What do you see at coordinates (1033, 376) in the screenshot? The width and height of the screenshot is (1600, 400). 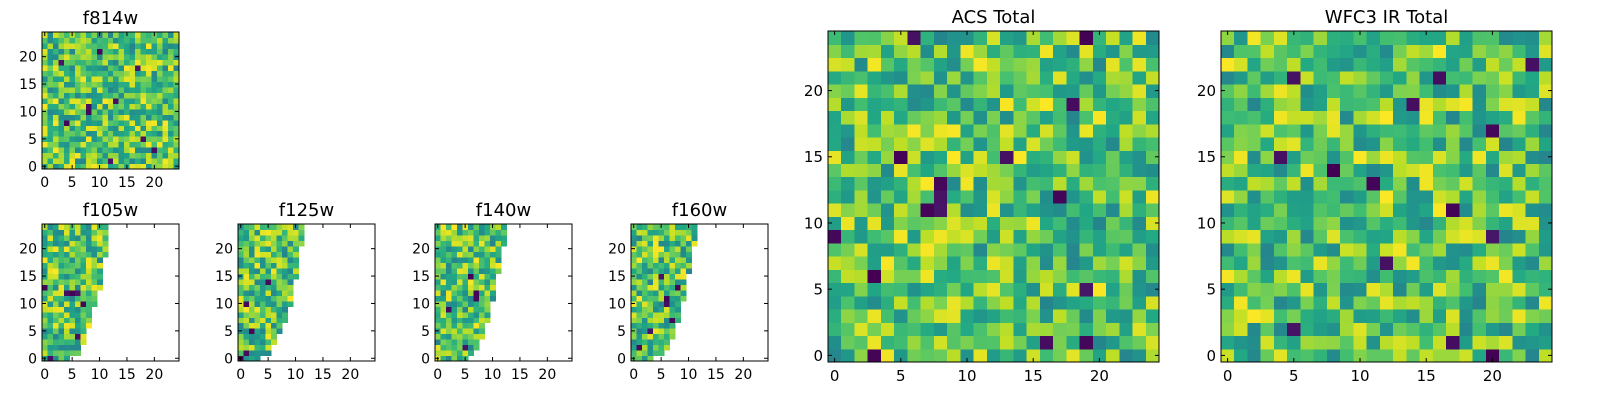 I see `x-tick-label: 15` at bounding box center [1033, 376].